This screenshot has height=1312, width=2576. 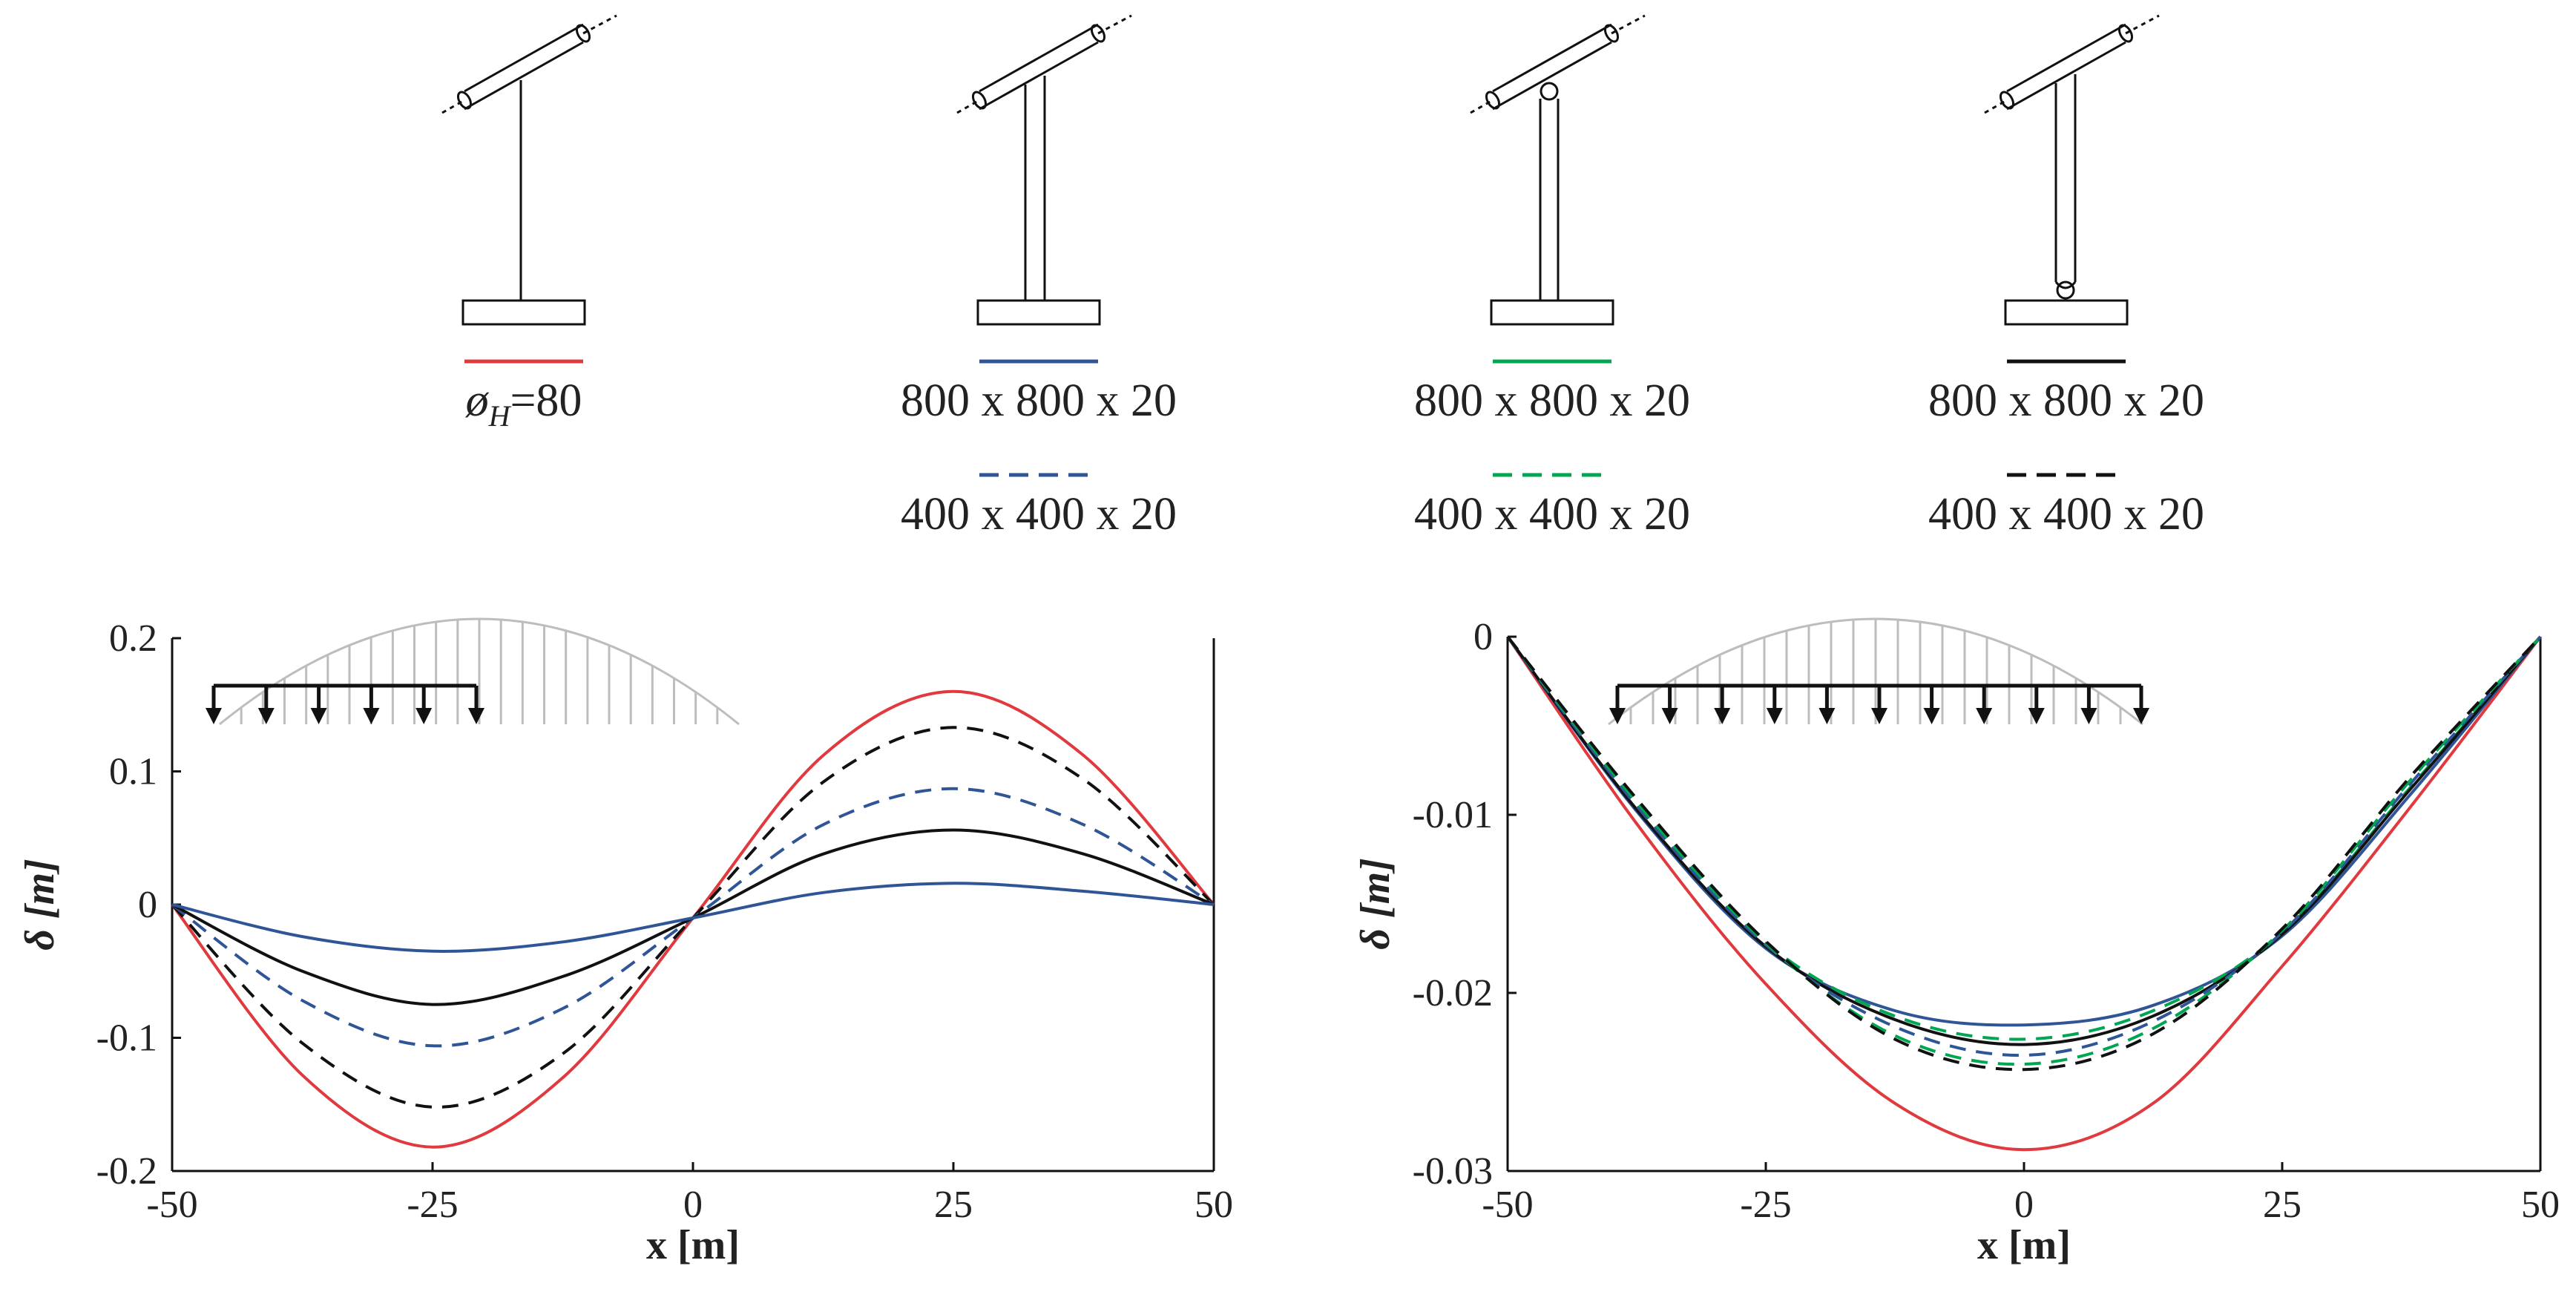 What do you see at coordinates (1044, 170) in the screenshot?
I see `fixed-tube-hanger-icon` at bounding box center [1044, 170].